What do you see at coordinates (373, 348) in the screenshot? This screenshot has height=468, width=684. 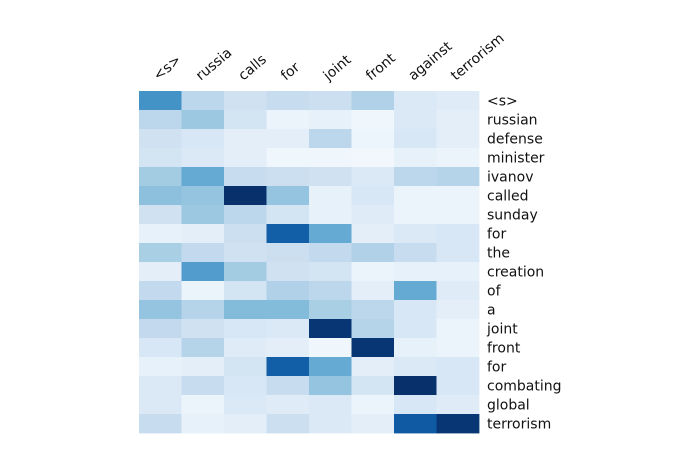 I see `heatmap-cell-r13-c5` at bounding box center [373, 348].